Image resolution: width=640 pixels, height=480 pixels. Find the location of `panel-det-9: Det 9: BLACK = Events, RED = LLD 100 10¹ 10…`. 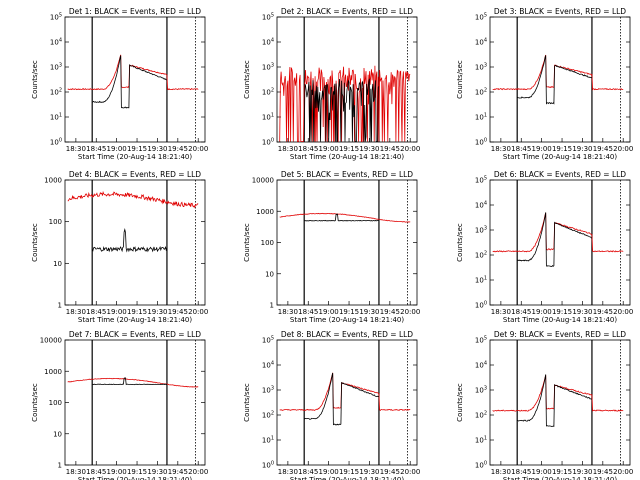

panel-det-9: Det 9: BLACK = Events, RED = LLD 100 10¹ 10… is located at coordinates (544, 405).